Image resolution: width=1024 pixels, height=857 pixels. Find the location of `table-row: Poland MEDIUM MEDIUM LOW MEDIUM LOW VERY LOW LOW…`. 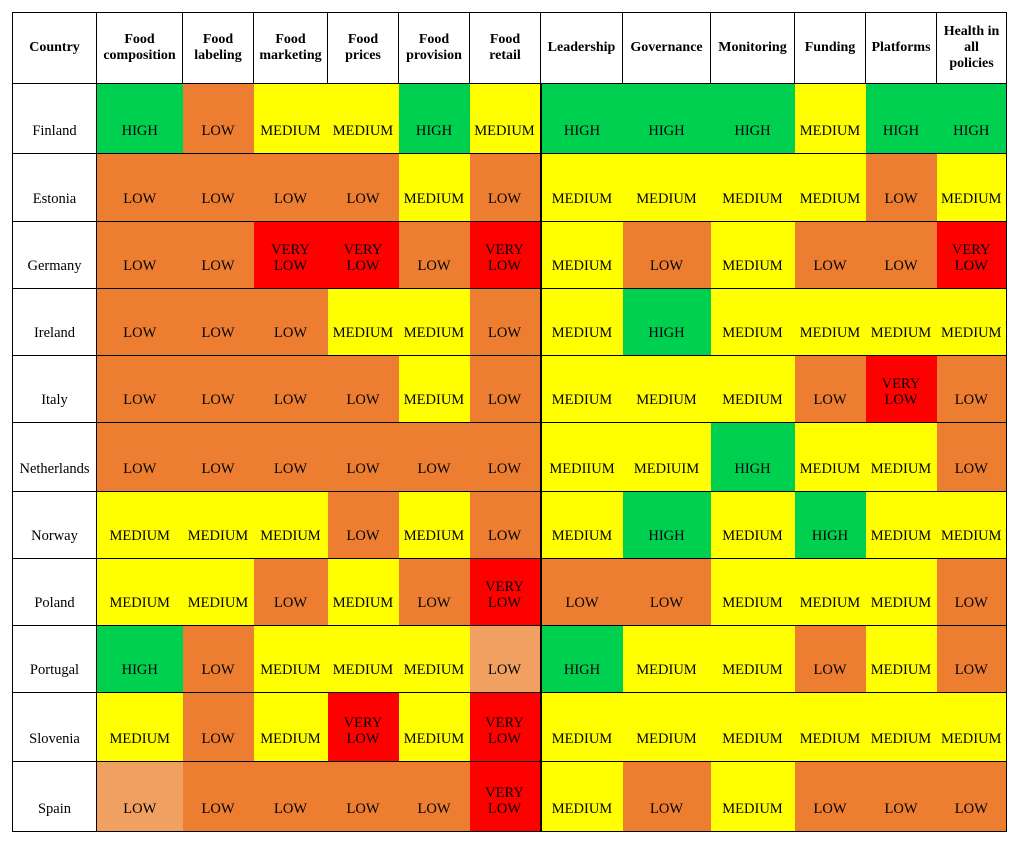

table-row: Poland MEDIUM MEDIUM LOW MEDIUM LOW VERY LOW LOW… is located at coordinates (509, 592).